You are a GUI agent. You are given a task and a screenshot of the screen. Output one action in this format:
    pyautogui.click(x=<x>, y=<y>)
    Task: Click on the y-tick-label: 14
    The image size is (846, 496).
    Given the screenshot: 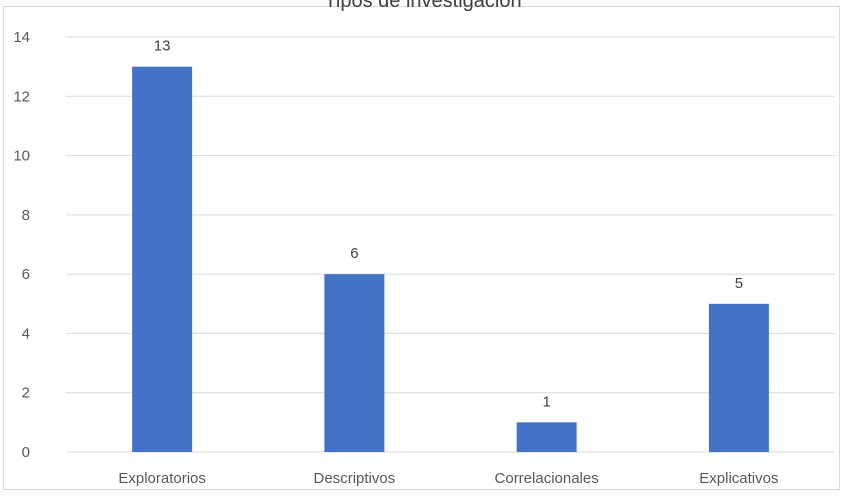 What is the action you would take?
    pyautogui.click(x=21, y=37)
    